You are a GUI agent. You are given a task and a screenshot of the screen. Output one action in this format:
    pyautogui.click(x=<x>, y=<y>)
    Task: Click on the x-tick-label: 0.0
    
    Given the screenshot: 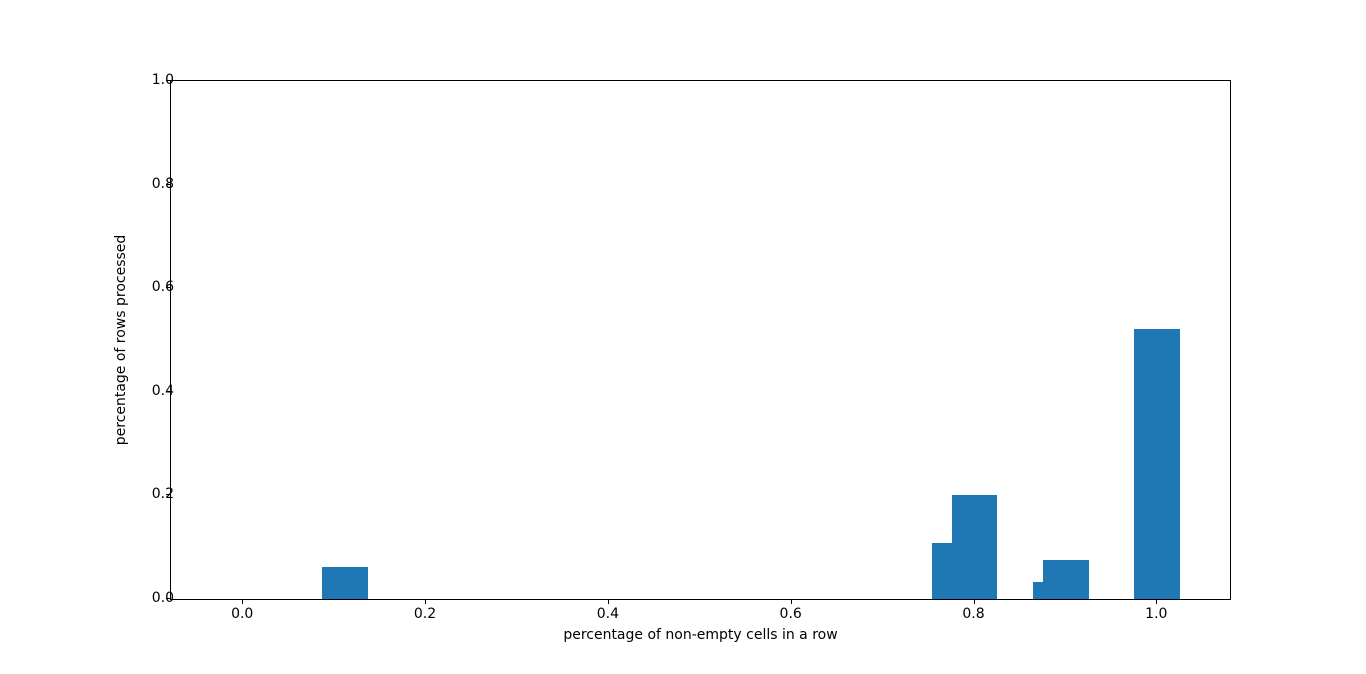 What is the action you would take?
    pyautogui.click(x=242, y=614)
    